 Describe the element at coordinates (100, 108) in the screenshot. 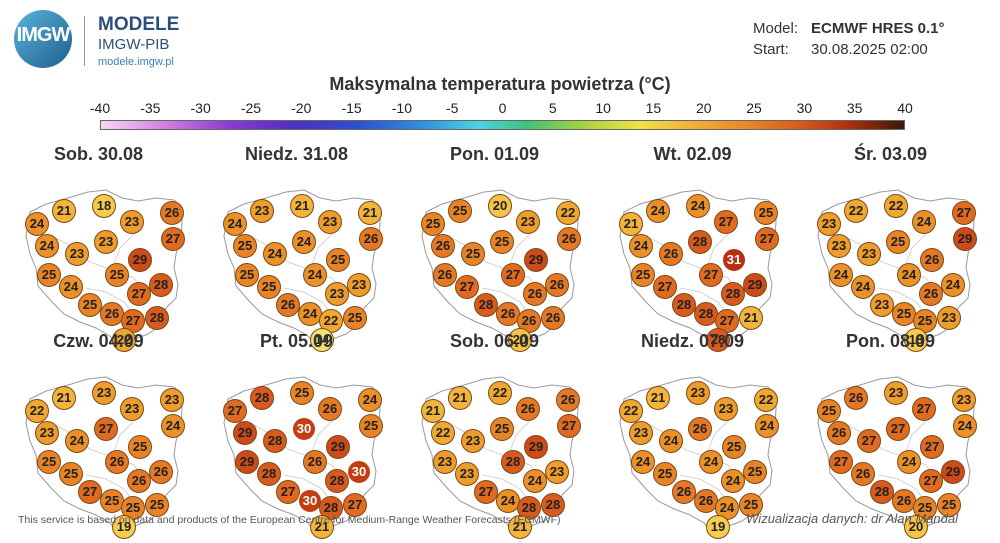

I see `scale-tick: -40` at that location.